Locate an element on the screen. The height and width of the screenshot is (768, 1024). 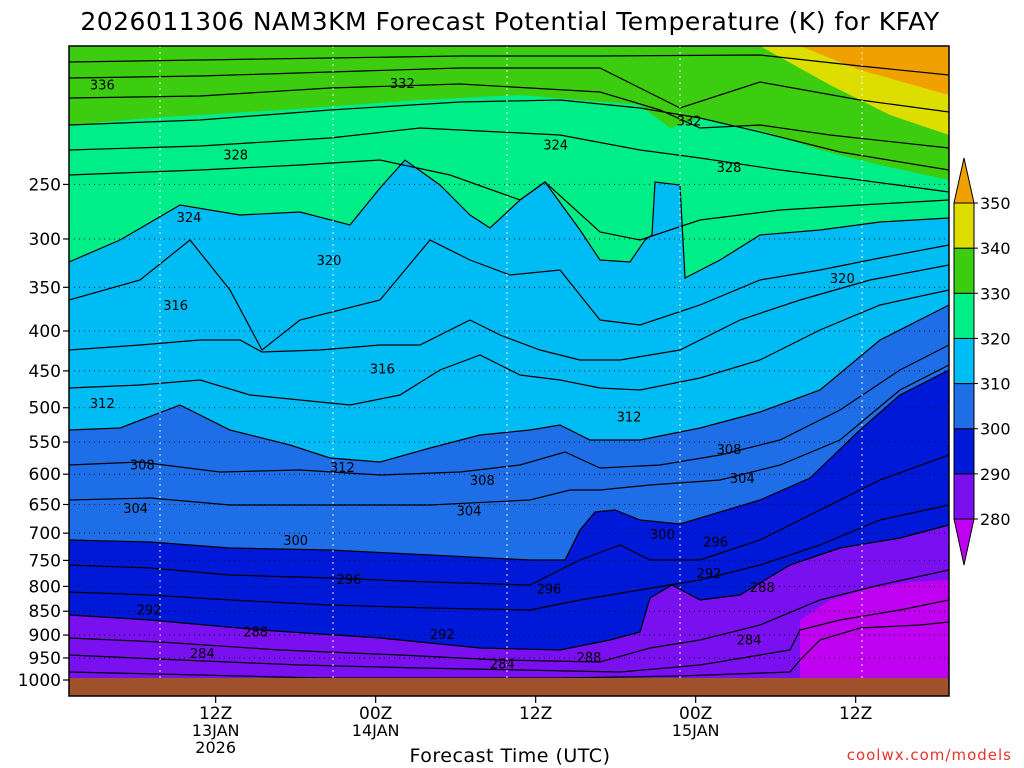
y-tick-label: 250 is located at coordinates (45, 185).